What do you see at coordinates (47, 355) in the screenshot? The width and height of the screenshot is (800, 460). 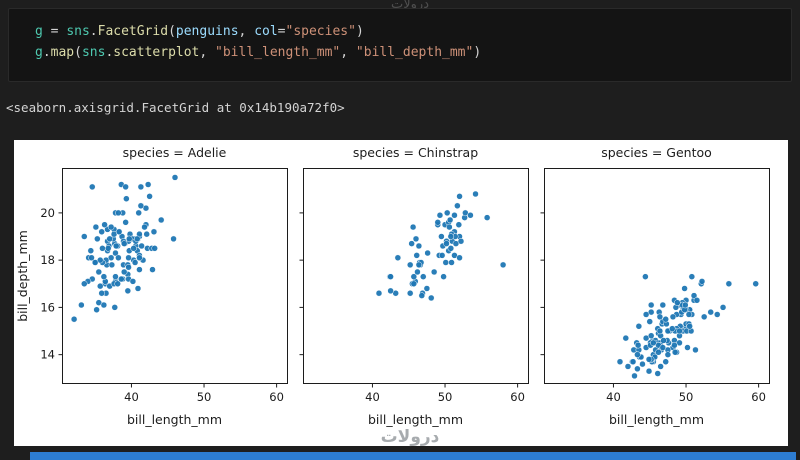 I see `svg-text: 14` at bounding box center [47, 355].